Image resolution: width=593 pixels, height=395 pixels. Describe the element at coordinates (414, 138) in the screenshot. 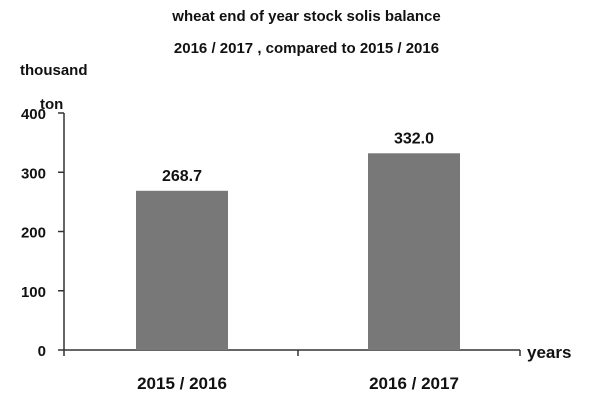

I see `data-label-1: 332.0` at that location.